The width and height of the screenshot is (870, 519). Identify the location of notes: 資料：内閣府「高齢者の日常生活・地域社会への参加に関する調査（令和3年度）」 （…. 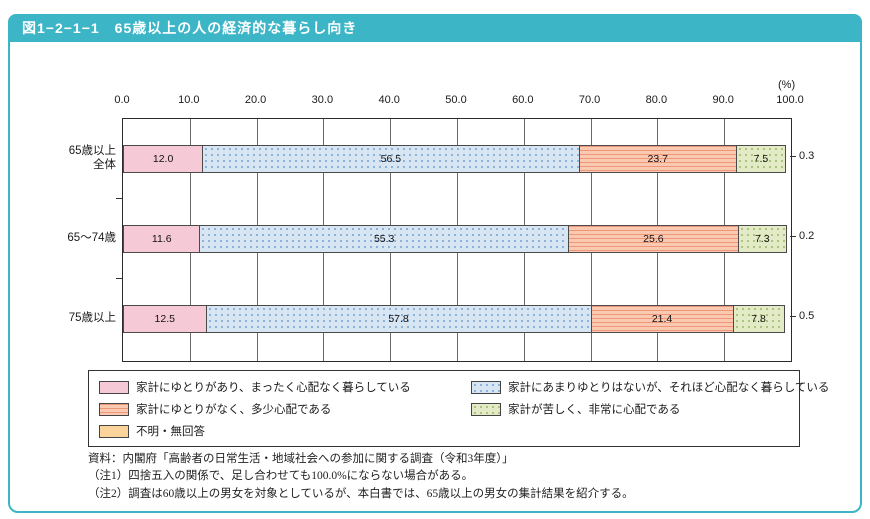
(361, 477).